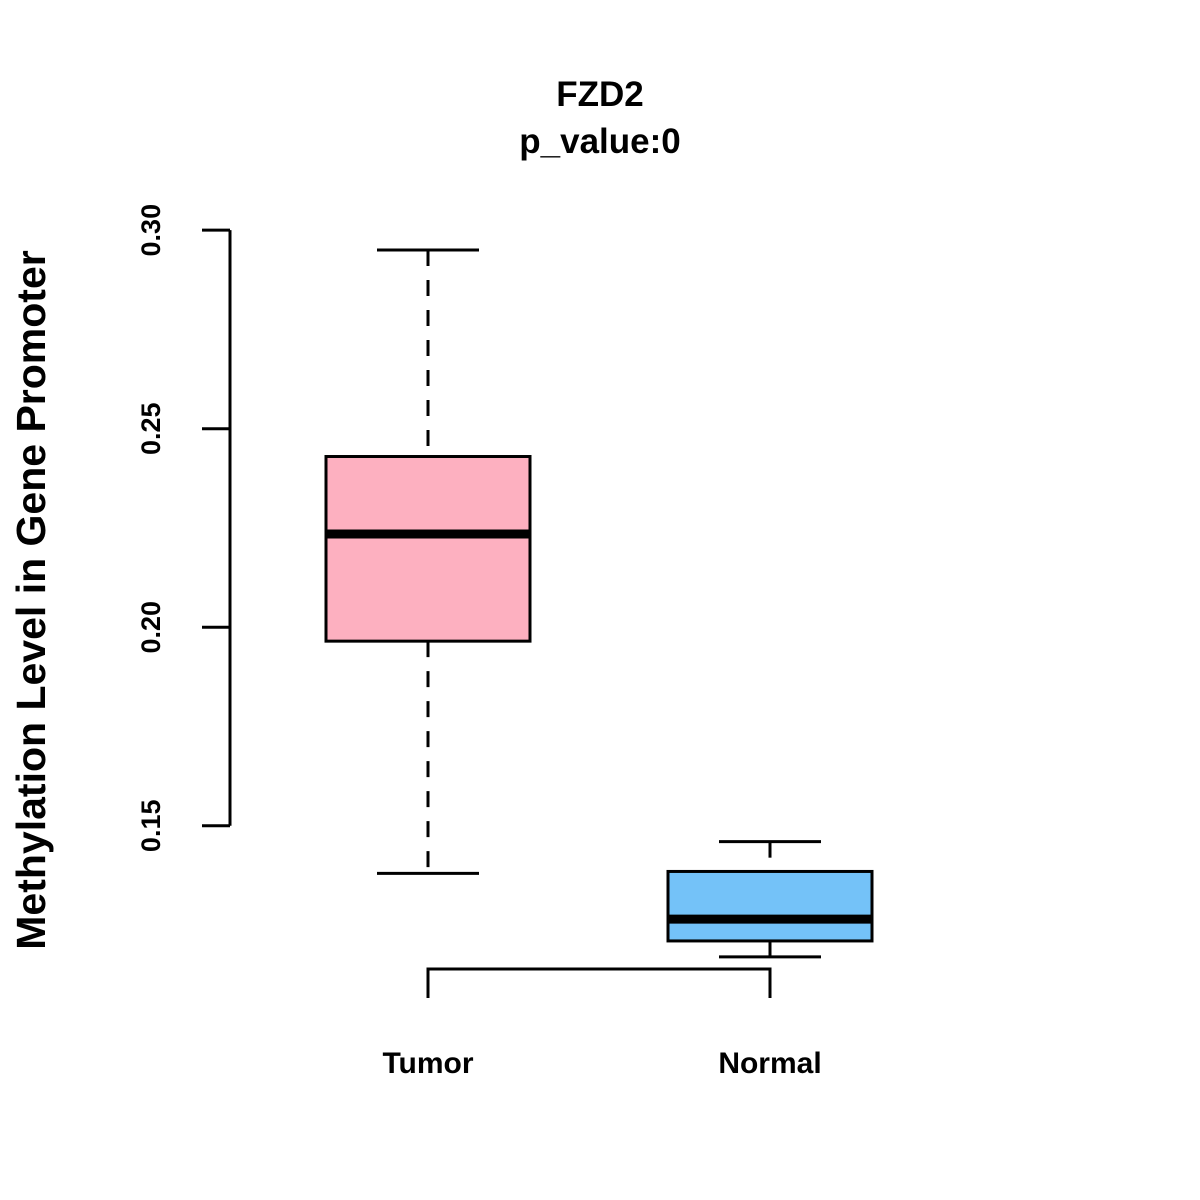 The height and width of the screenshot is (1200, 1200). Describe the element at coordinates (183, 528) in the screenshot. I see `y-axis-ticks: 0.15 0.20 0.25 0.30` at that location.